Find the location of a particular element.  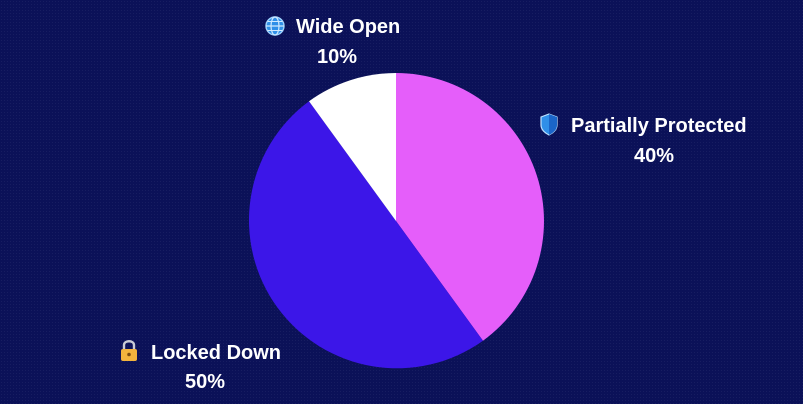

pie-slice-partially-protected is located at coordinates (470, 207).